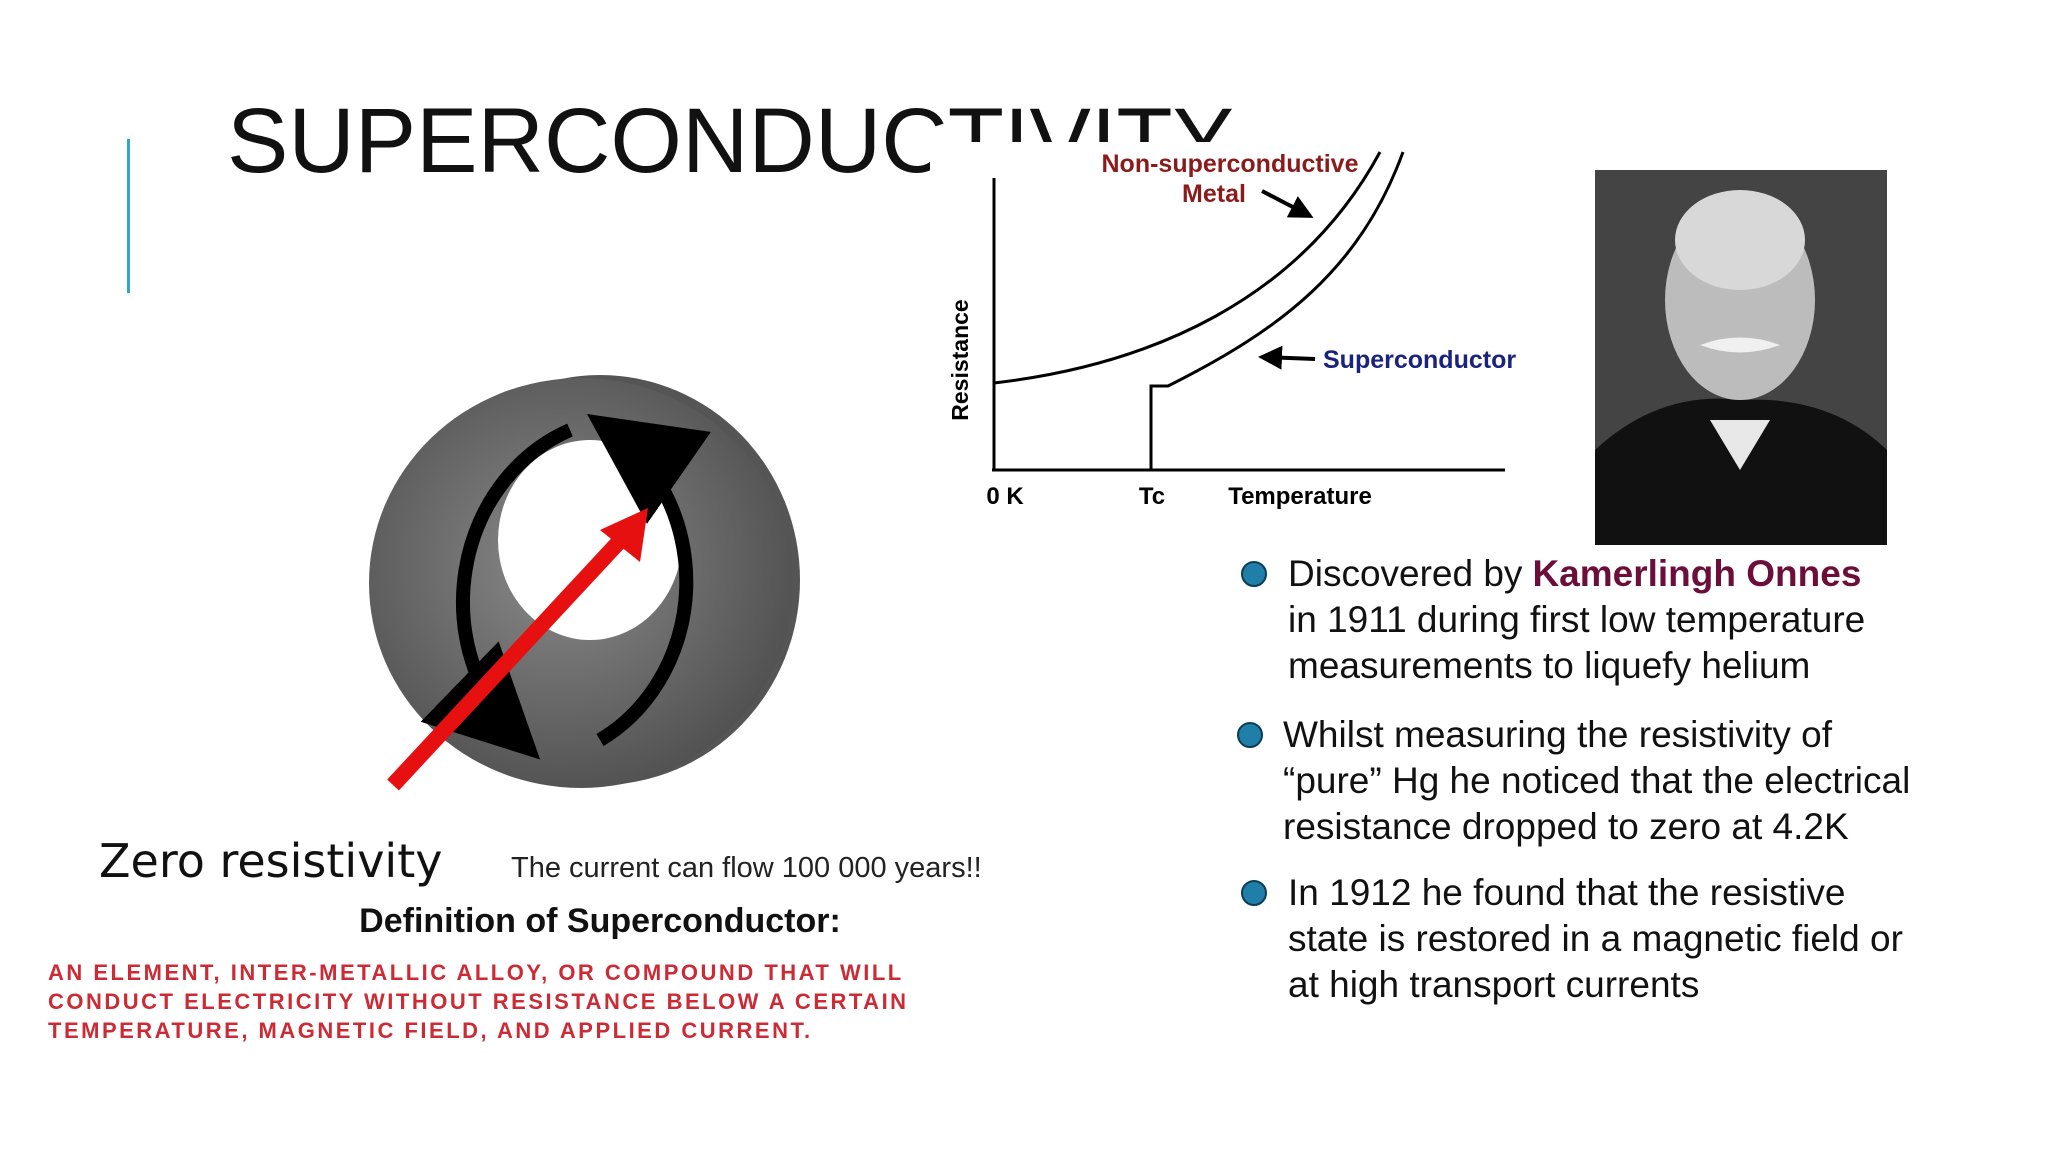 This screenshot has height=1157, width=2048. I want to click on graph-background, so click(1230, 332).